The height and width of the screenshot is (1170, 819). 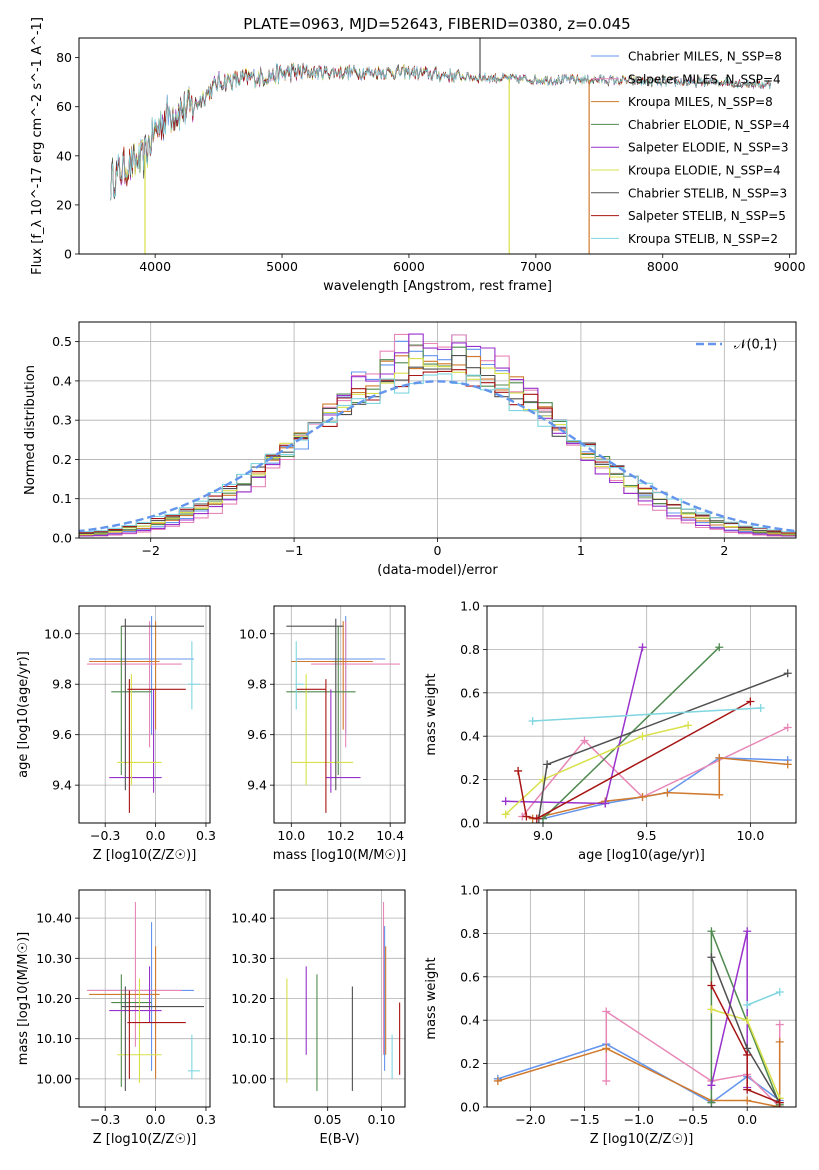 I want to click on legend-label: Chabrier MILES, N_SSP=8, so click(x=705, y=57).